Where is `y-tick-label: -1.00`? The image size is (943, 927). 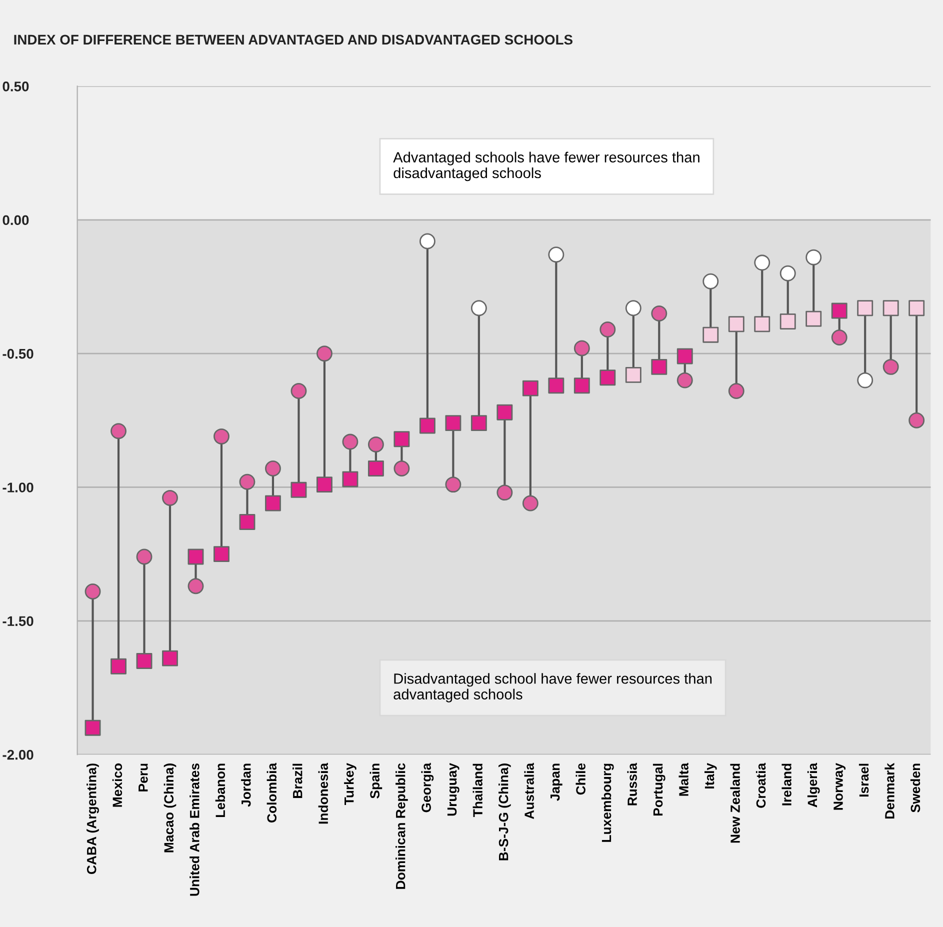 y-tick-label: -1.00 is located at coordinates (18, 487).